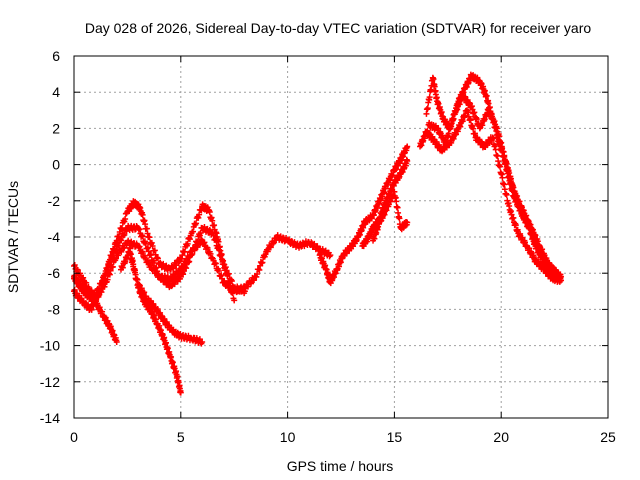 Image resolution: width=640 pixels, height=480 pixels. I want to click on y-tick-label: 4, so click(56, 92).